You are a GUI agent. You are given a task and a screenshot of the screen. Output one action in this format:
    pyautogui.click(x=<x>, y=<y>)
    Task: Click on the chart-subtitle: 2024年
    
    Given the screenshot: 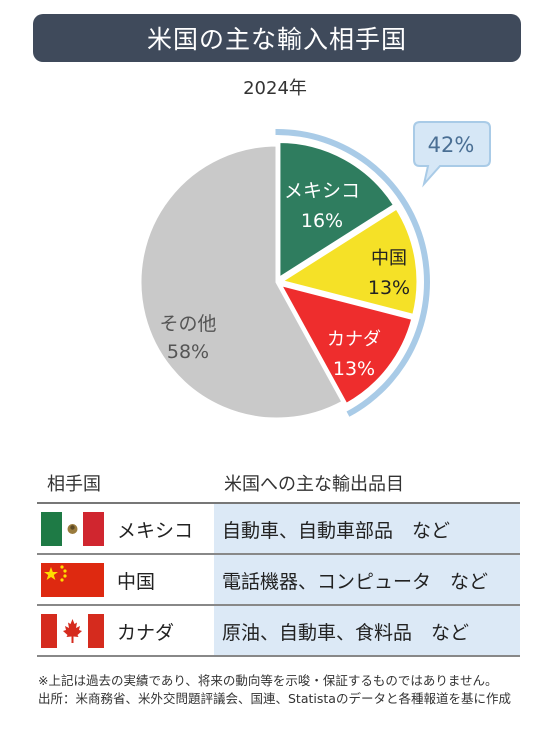 What is the action you would take?
    pyautogui.click(x=275, y=88)
    